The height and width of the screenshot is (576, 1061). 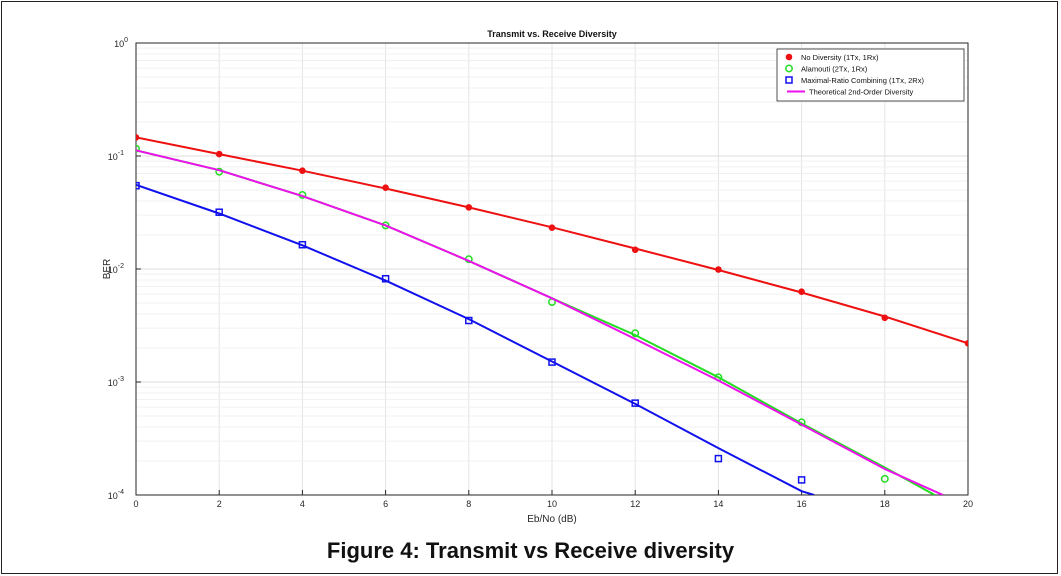 I want to click on x-tick-label: 10, so click(x=552, y=504).